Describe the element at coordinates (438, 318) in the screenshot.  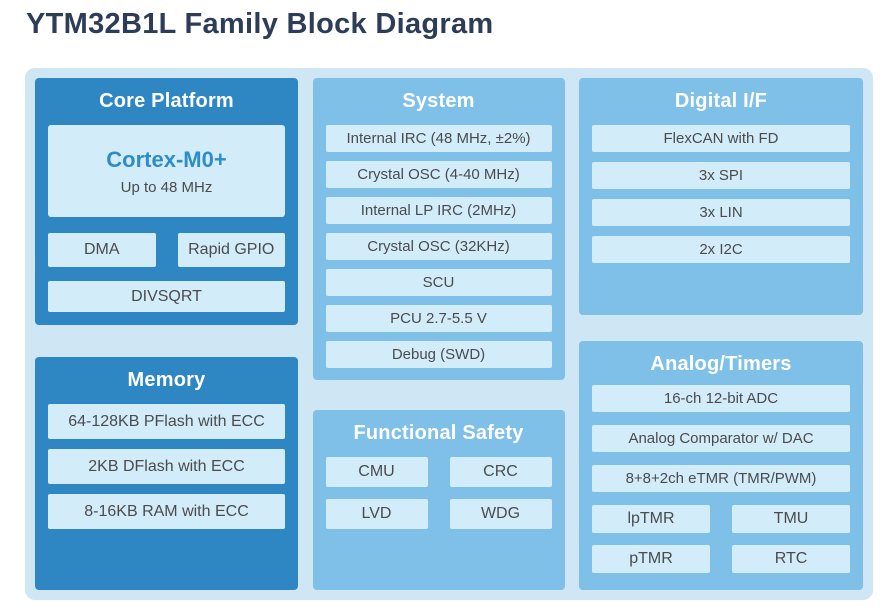
I see `block-pcu: PCU 2.7-5.5 V` at that location.